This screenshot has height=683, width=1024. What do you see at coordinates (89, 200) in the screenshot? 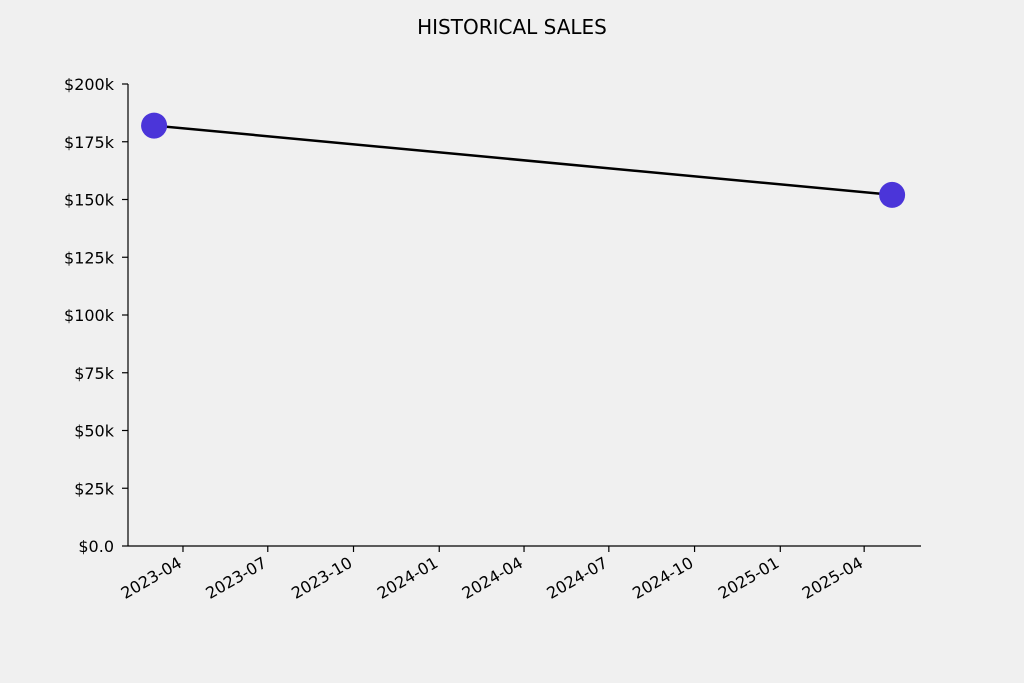
I see `y-tick-label: $150k` at bounding box center [89, 200].